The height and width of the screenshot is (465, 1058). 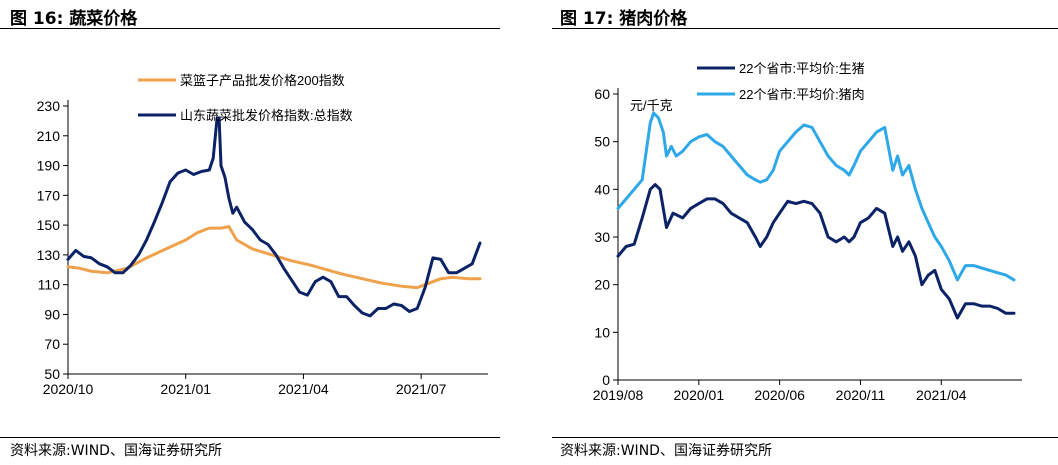 I want to click on x-tick-label: 2020/01, so click(x=699, y=395).